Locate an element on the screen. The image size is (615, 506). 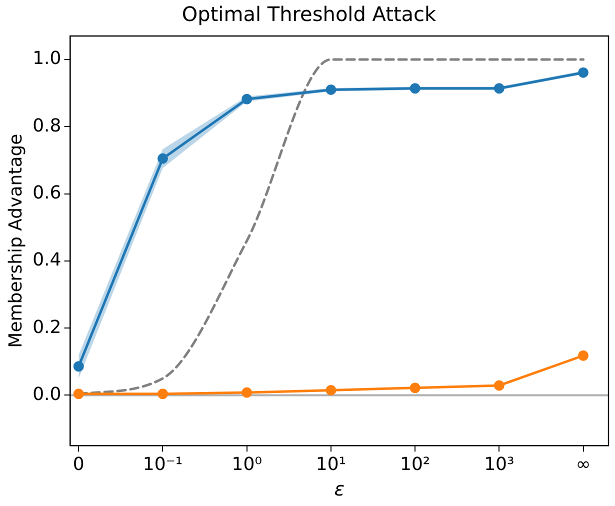
x-tick-label: 10¹ is located at coordinates (331, 465).